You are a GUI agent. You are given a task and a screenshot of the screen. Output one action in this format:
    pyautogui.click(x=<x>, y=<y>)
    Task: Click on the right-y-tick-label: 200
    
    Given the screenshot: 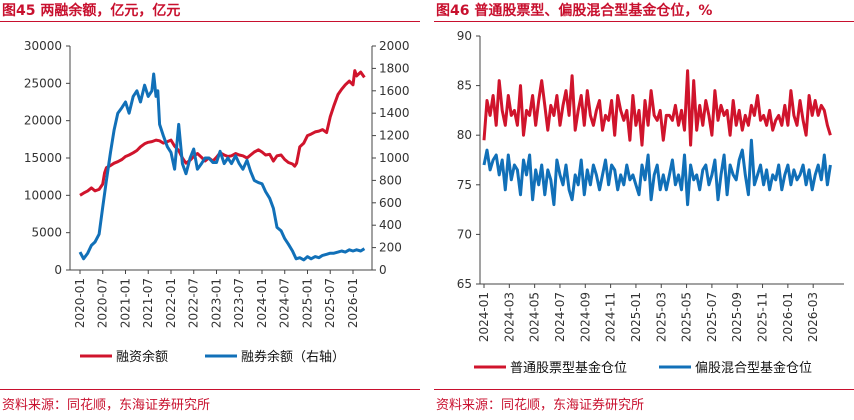 What is the action you would take?
    pyautogui.click(x=390, y=248)
    